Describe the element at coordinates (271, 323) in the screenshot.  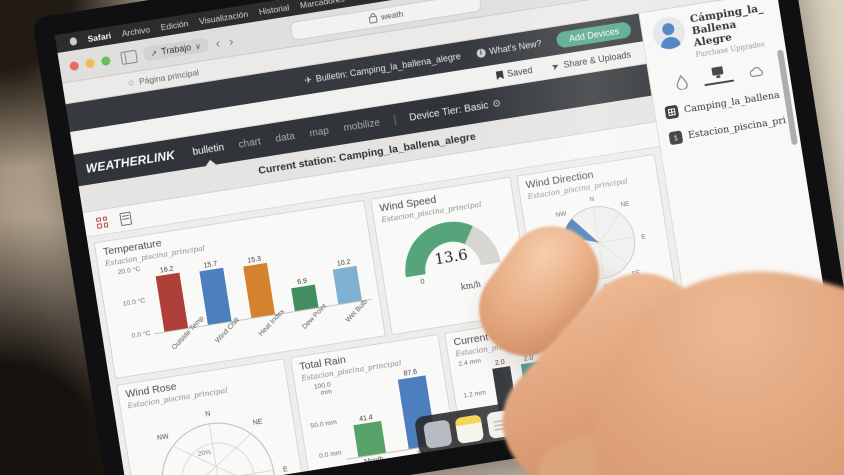
I see `x-label: Heat Index` at that location.